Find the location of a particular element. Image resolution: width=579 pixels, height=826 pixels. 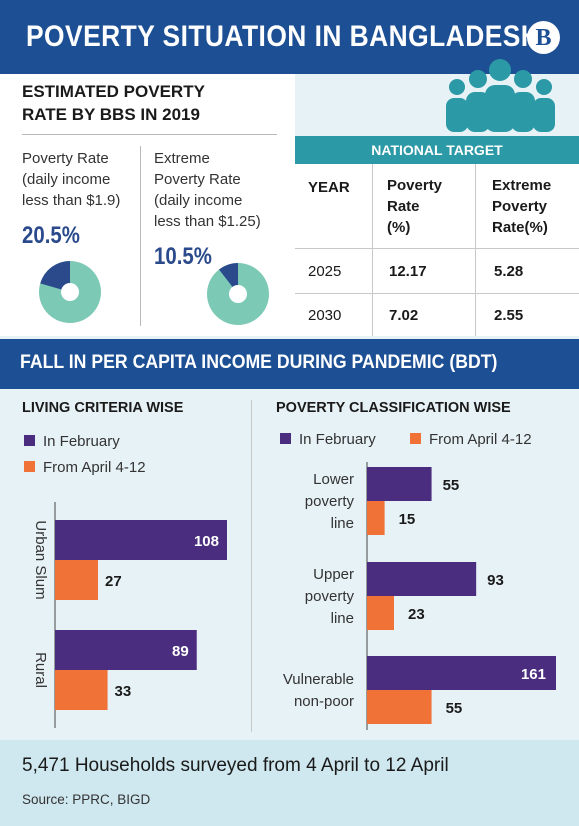

category-label: Lower is located at coordinates (333, 479).